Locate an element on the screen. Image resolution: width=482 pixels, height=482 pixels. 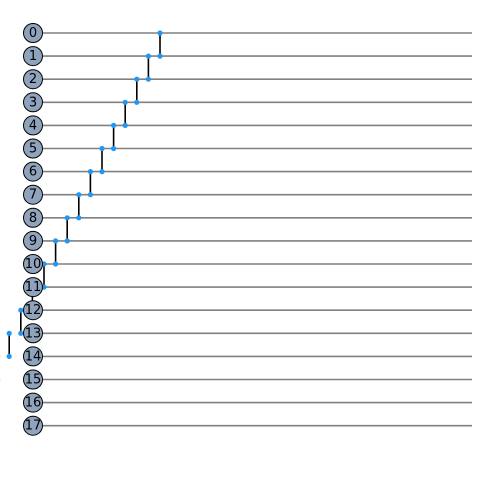
qubit-label: 11 is located at coordinates (33, 287).